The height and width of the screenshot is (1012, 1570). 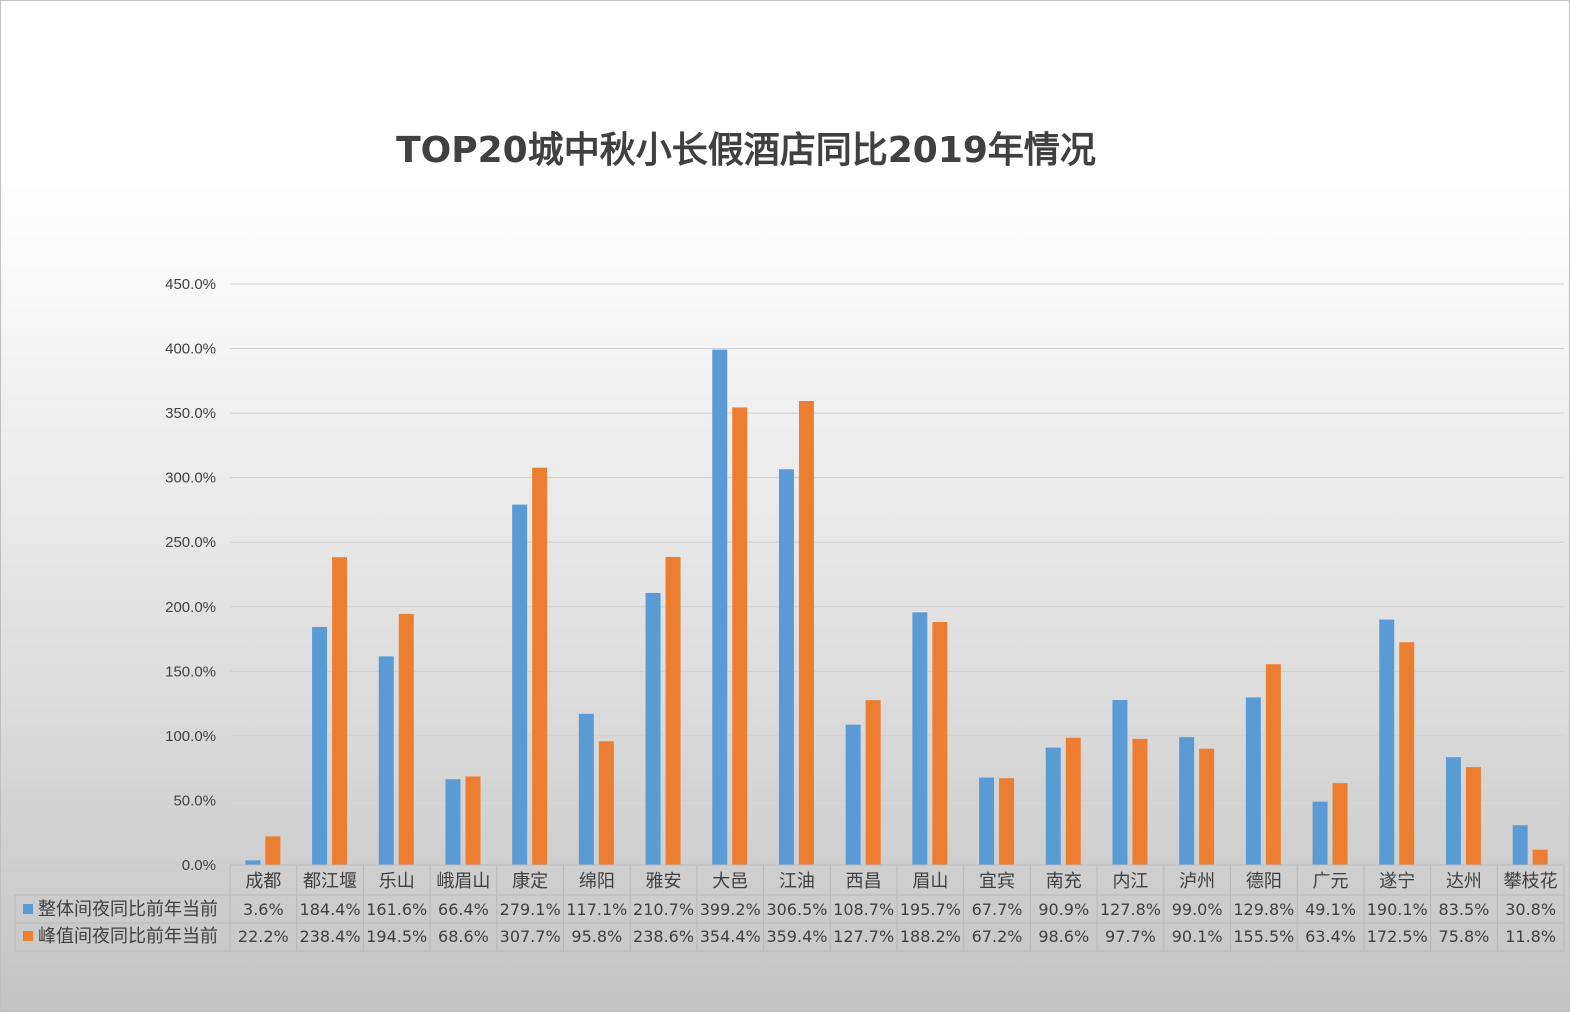 I want to click on chart-title: TOP20城中秋小长假酒店同比2019年情况, so click(x=746, y=150).